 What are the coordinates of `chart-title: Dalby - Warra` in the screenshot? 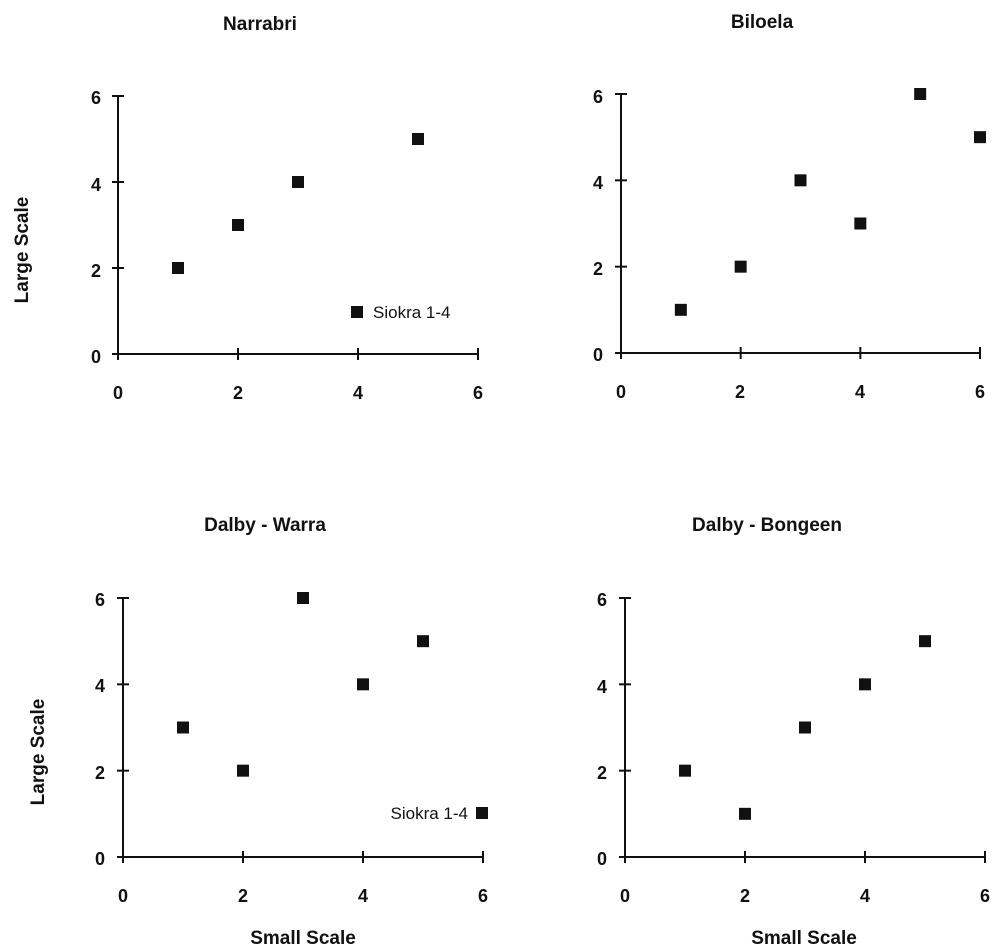 It's located at (265, 525).